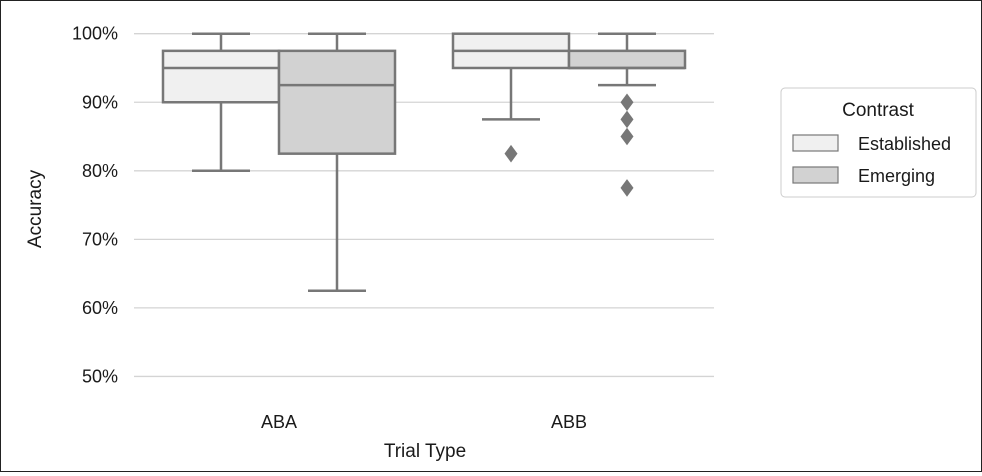  What do you see at coordinates (100, 376) in the screenshot?
I see `y-tick-label: 50%` at bounding box center [100, 376].